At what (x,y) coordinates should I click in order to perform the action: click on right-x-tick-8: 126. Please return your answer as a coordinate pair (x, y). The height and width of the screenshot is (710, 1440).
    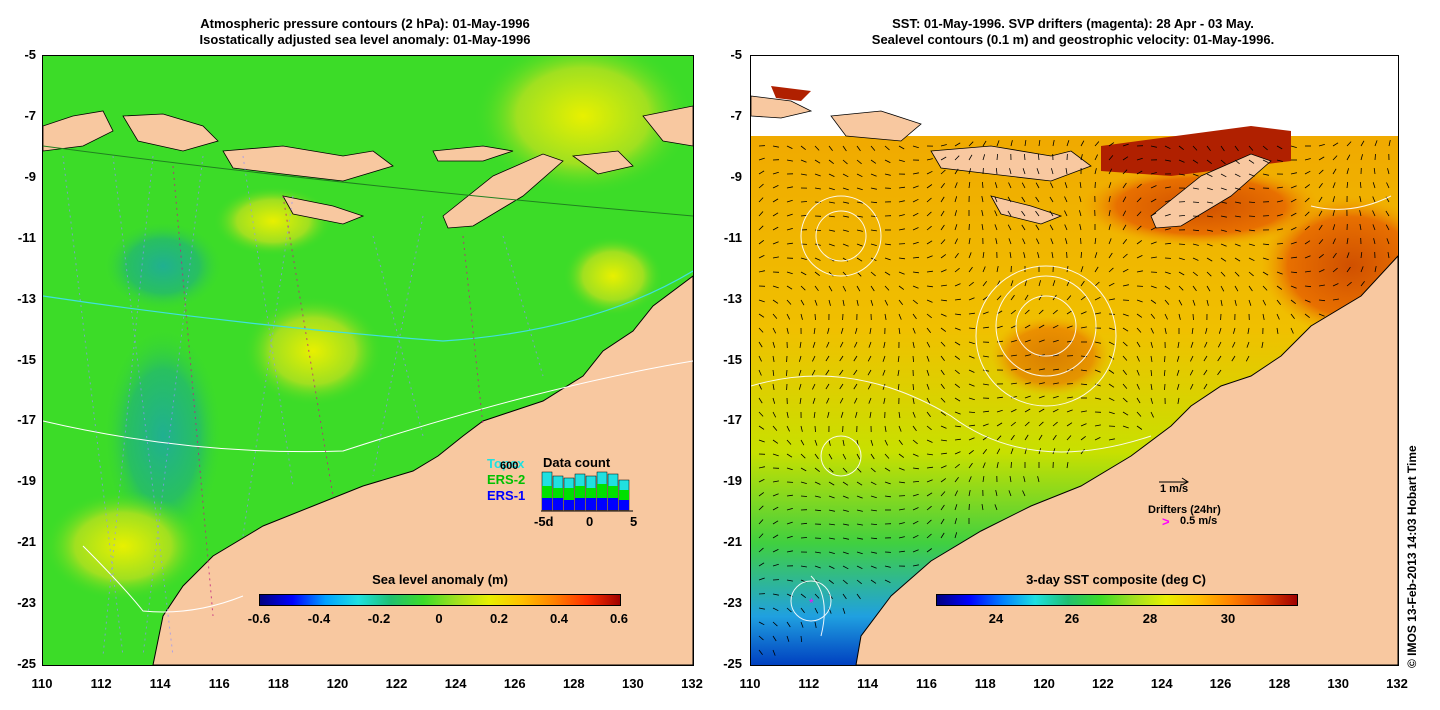
    Looking at the image, I should click on (1220, 683).